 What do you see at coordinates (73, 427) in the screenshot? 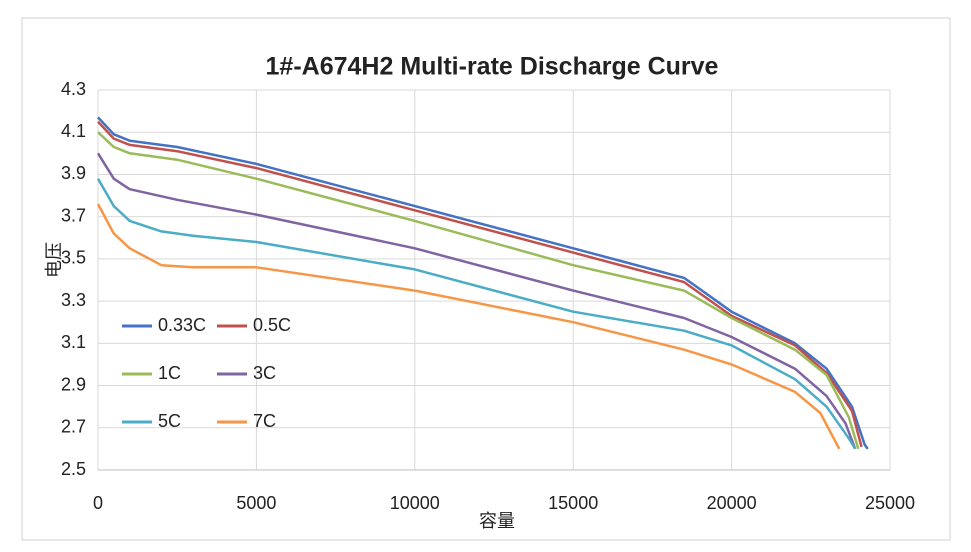
I see `y-tick-label: 2.7` at bounding box center [73, 427].